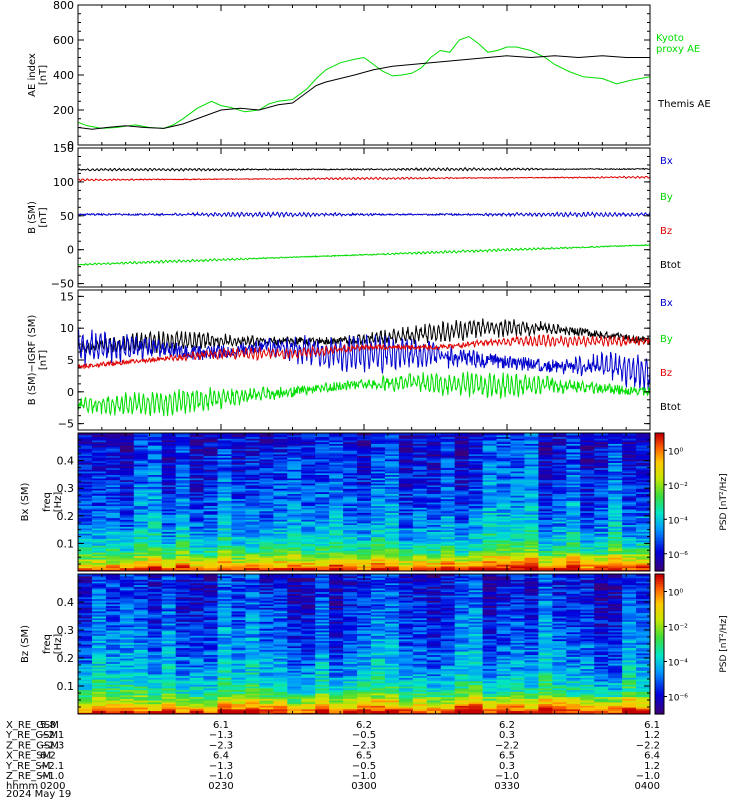  Describe the element at coordinates (364, 502) in the screenshot. I see `spectrogram` at that location.